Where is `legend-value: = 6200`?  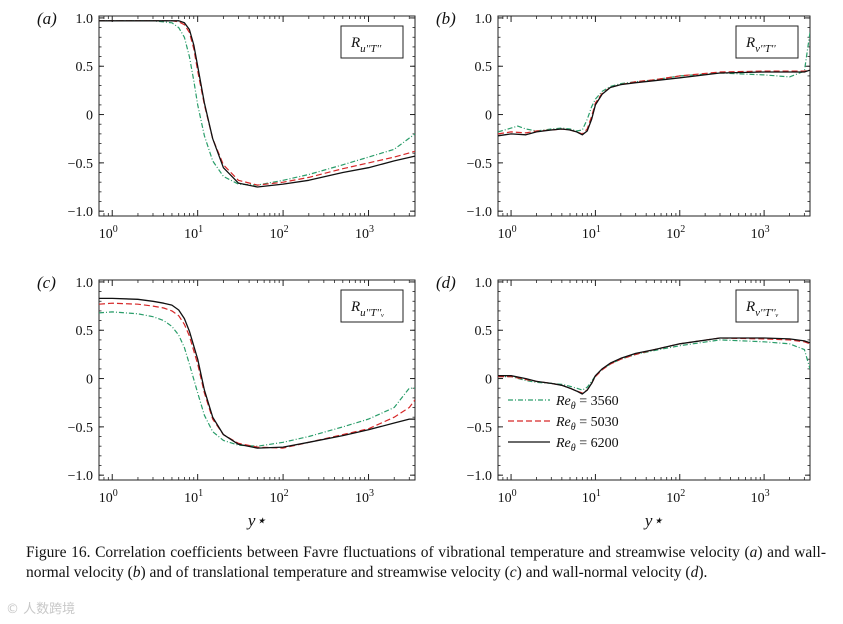 legend-value: = 6200 is located at coordinates (597, 443).